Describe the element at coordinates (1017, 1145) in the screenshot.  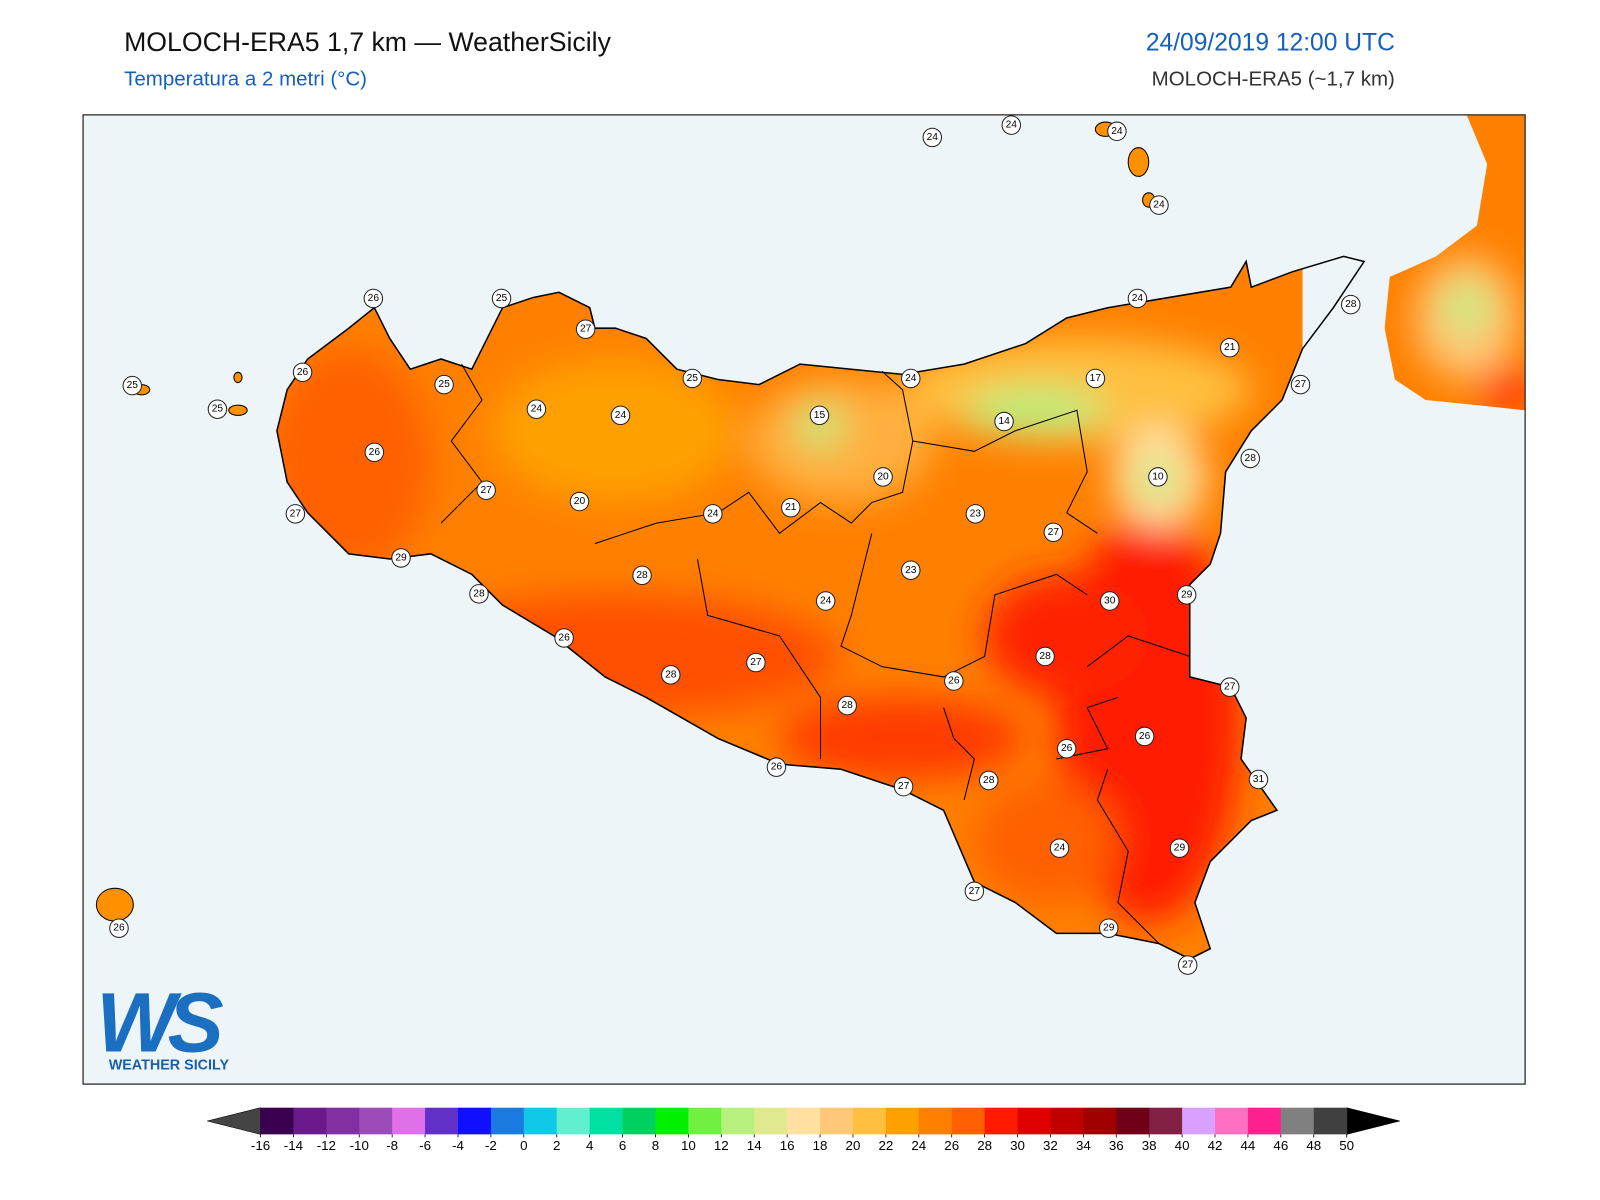
I see `colorbar-tick-label: 30` at that location.